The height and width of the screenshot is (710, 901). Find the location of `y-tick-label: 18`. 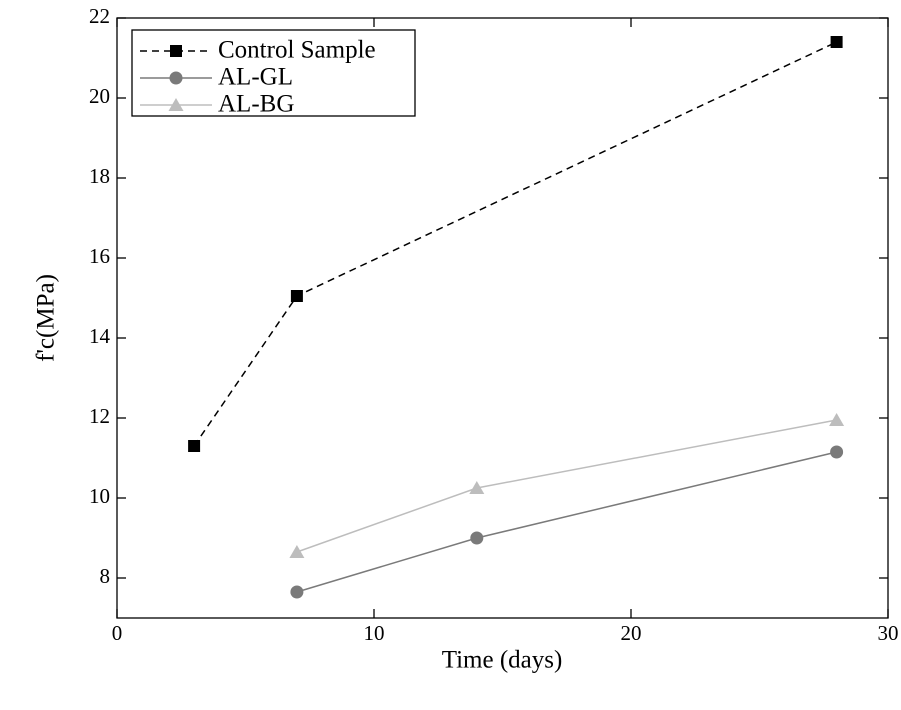

y-tick-label: 18 is located at coordinates (99, 176).